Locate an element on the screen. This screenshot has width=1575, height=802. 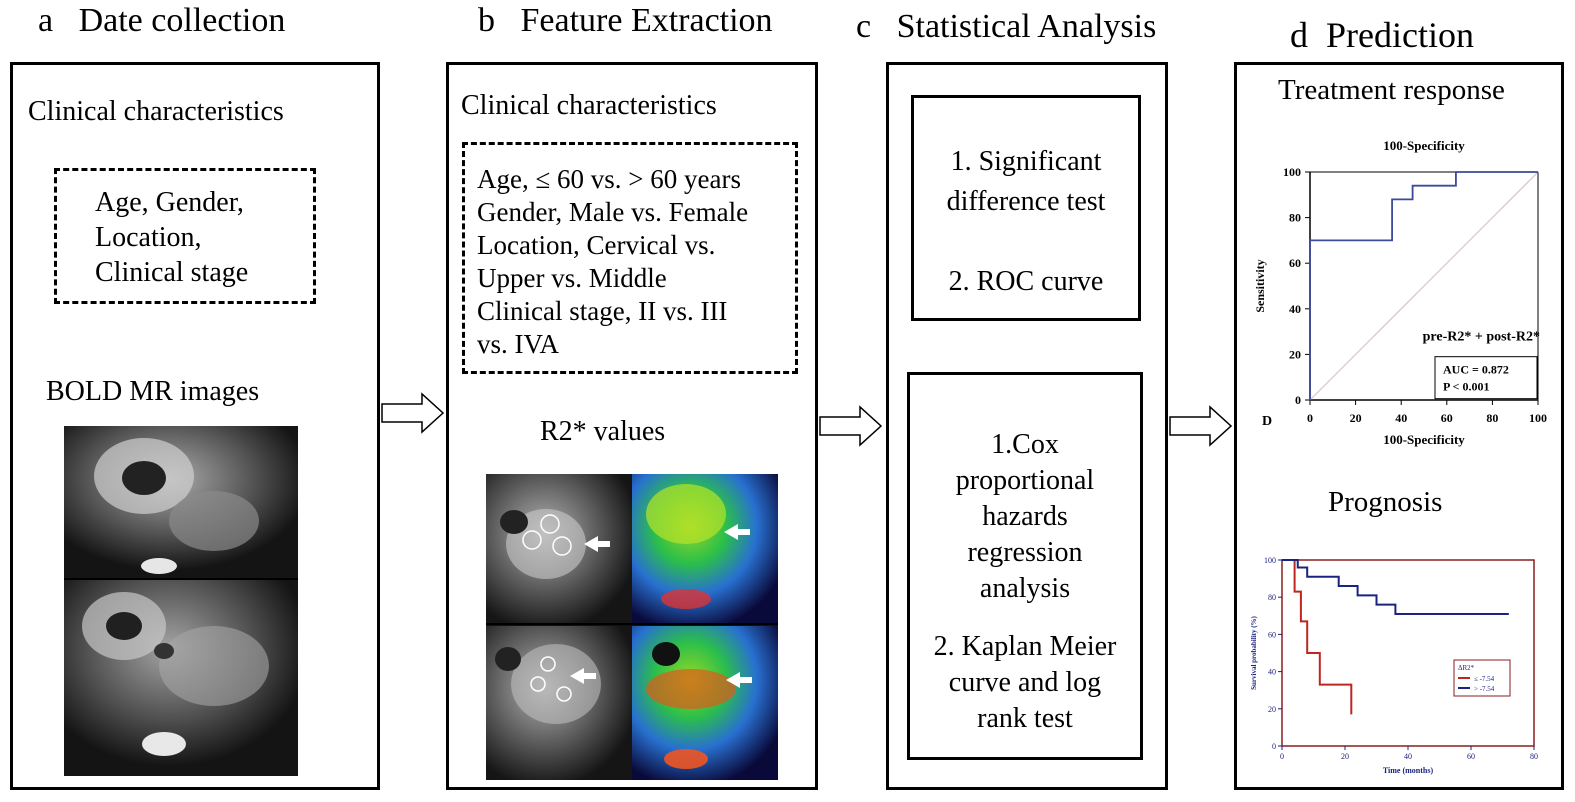
x-axis-label: Time (months) is located at coordinates (1408, 770).